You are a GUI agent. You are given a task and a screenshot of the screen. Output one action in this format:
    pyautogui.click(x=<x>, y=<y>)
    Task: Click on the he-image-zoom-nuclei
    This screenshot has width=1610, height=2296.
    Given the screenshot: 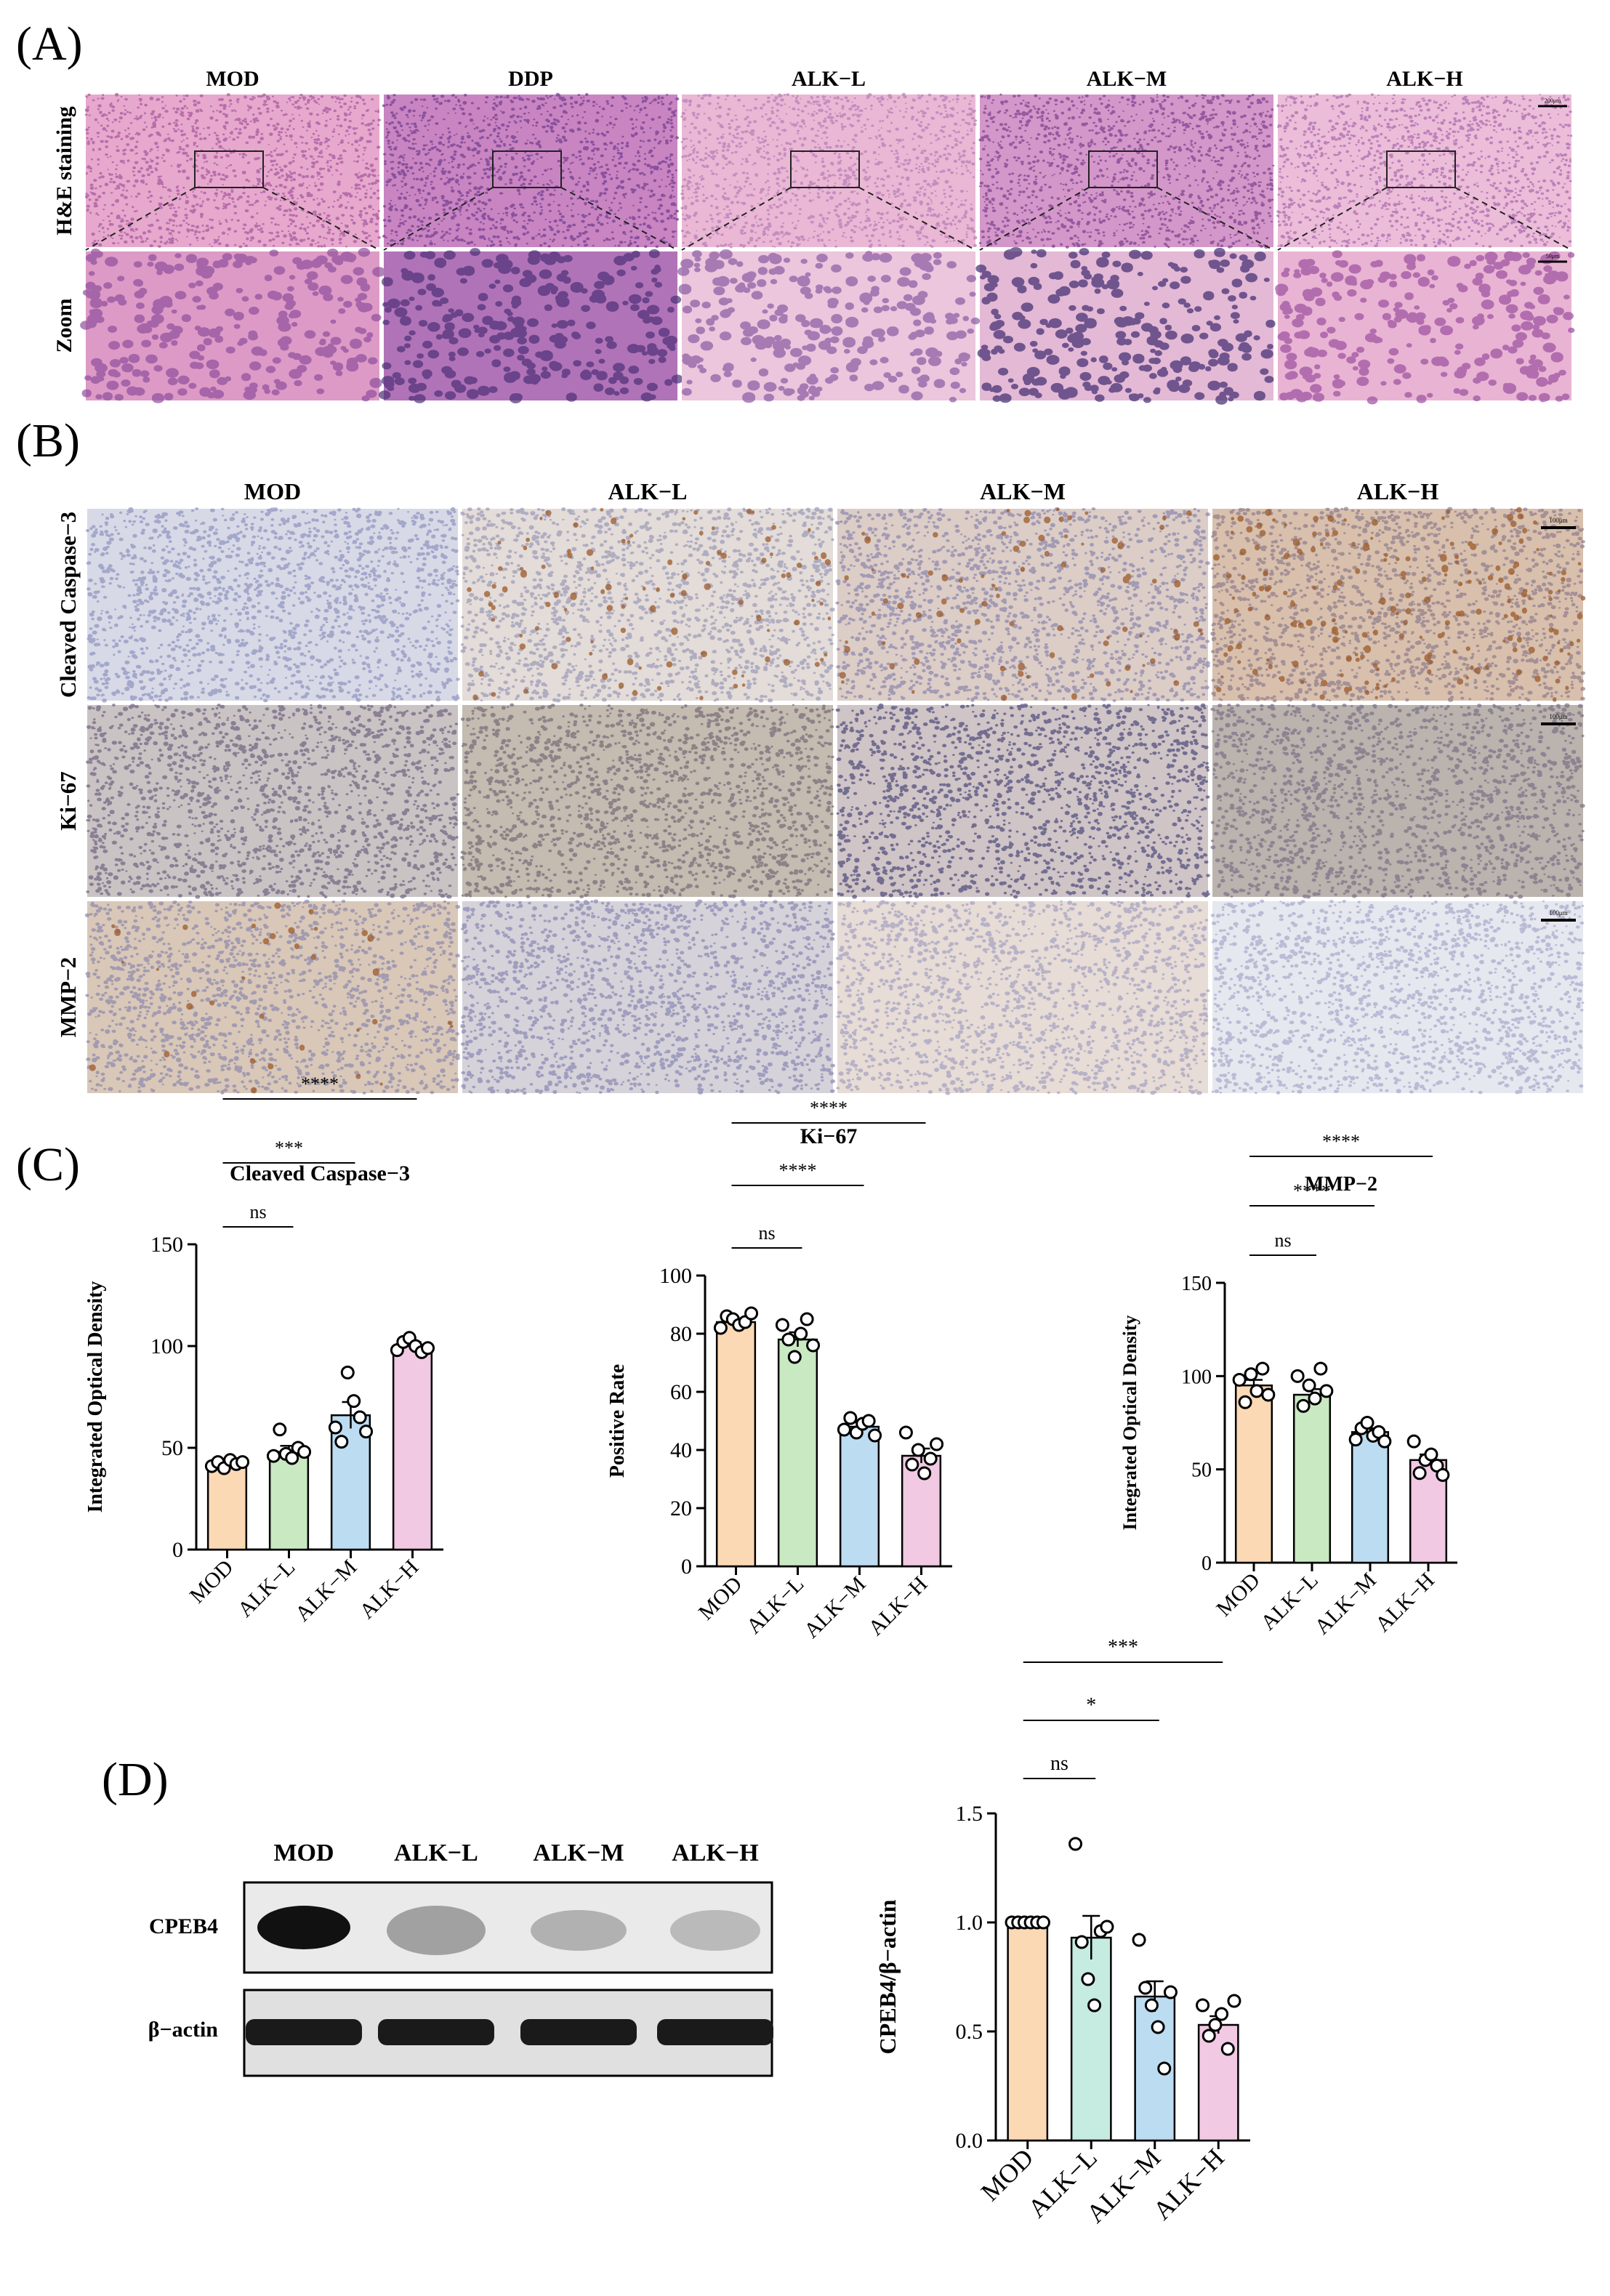 What is the action you would take?
    pyautogui.click(x=233, y=325)
    